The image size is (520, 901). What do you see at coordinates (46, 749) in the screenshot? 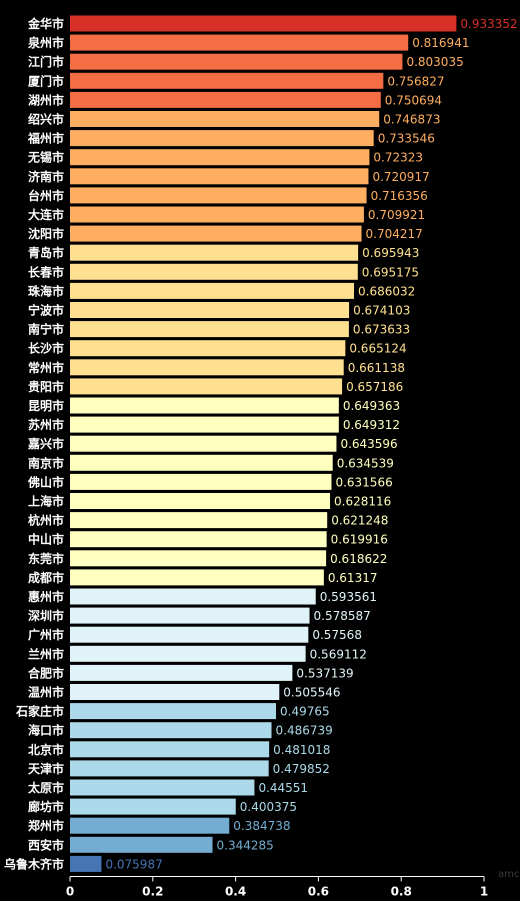
I see `category-label-38: 北京市` at bounding box center [46, 749].